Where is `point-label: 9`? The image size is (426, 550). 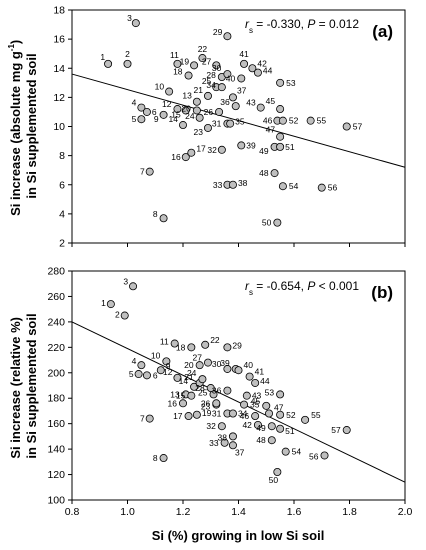
point-label: 9 is located at coordinates (168, 366).